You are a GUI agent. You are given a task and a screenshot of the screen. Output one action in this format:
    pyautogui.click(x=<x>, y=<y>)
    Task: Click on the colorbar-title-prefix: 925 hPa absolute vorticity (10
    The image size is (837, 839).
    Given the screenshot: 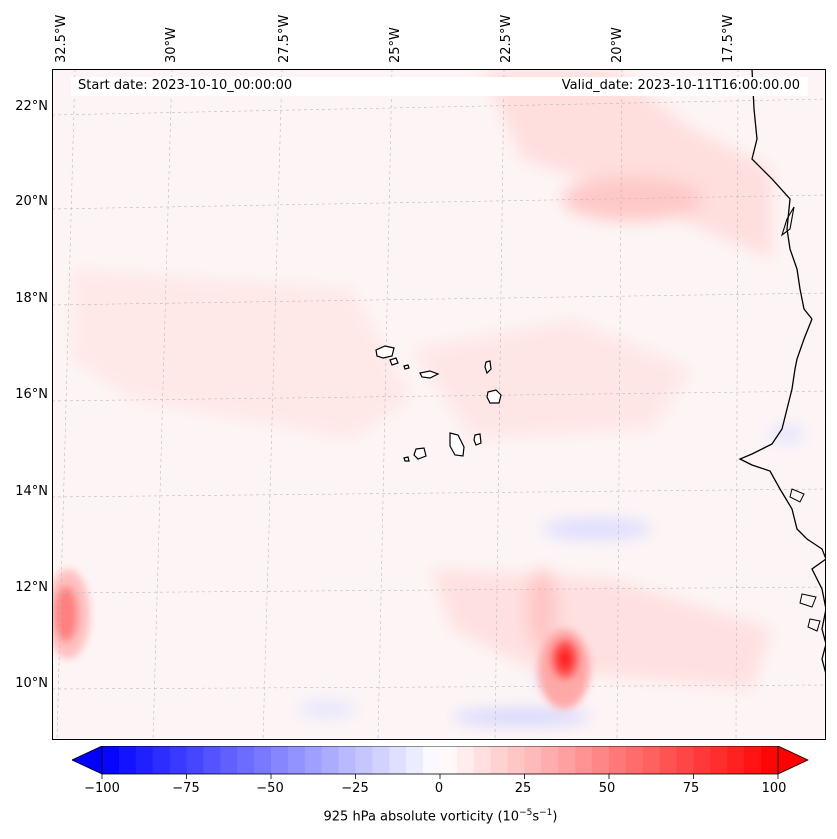 What is the action you would take?
    pyautogui.click(x=421, y=817)
    